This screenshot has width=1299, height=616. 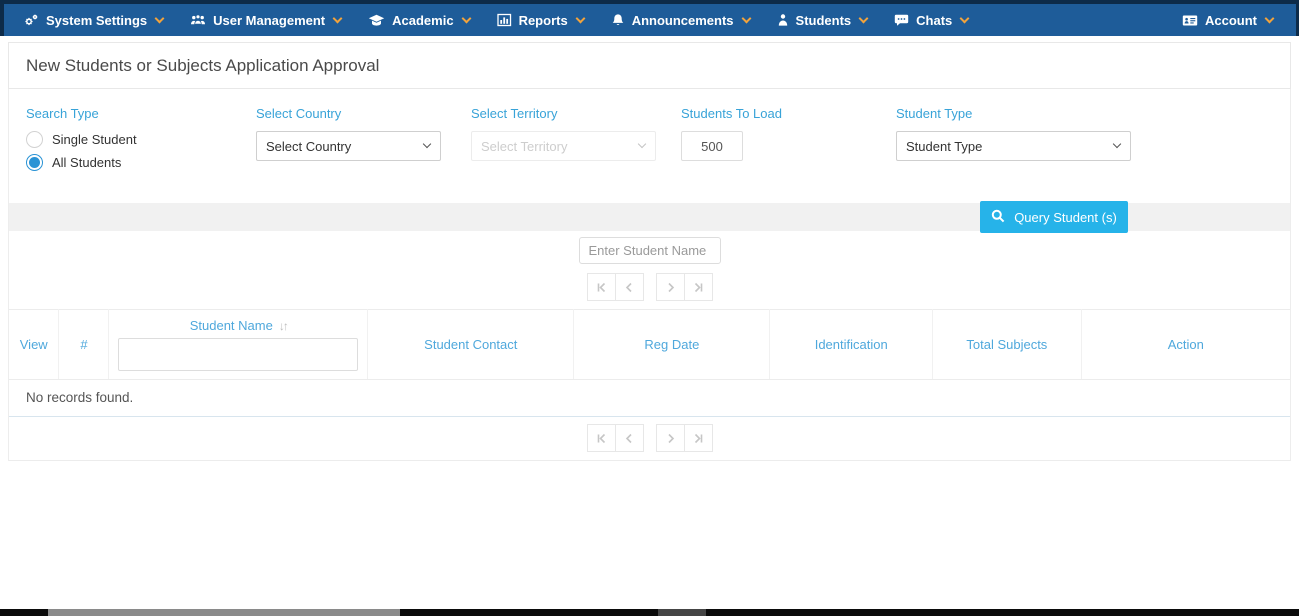 What do you see at coordinates (62, 113) in the screenshot?
I see `search-type-label: Search Type` at bounding box center [62, 113].